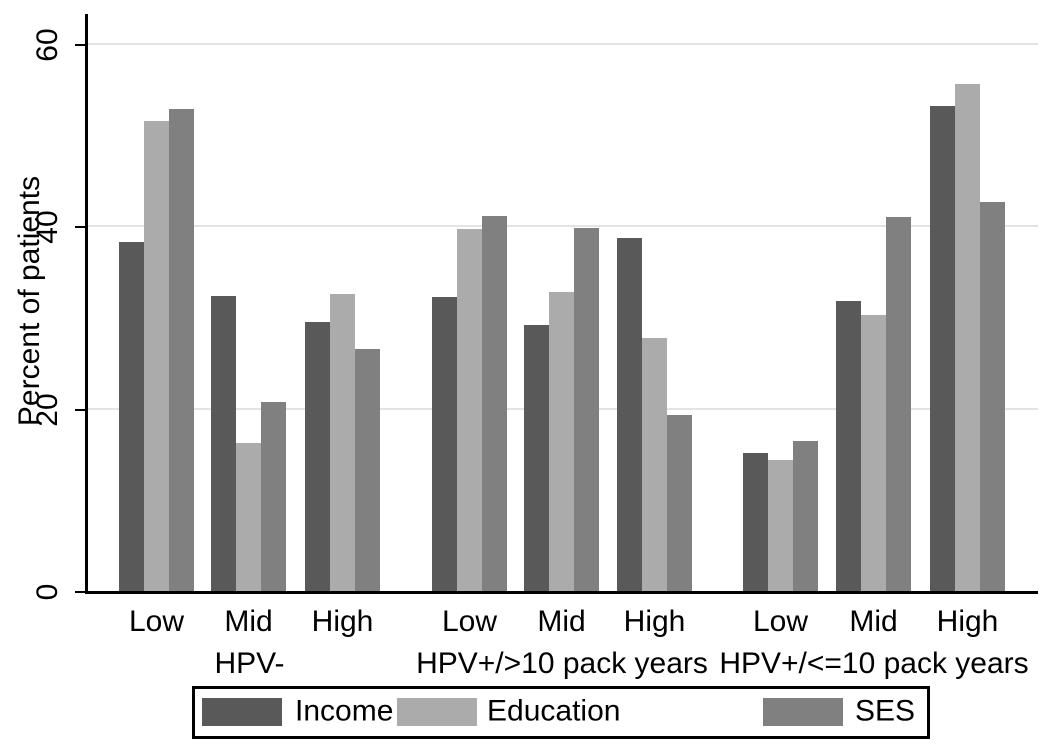 Image resolution: width=1050 pixels, height=751 pixels. I want to click on x-label-hpv-high: High, so click(342, 621).